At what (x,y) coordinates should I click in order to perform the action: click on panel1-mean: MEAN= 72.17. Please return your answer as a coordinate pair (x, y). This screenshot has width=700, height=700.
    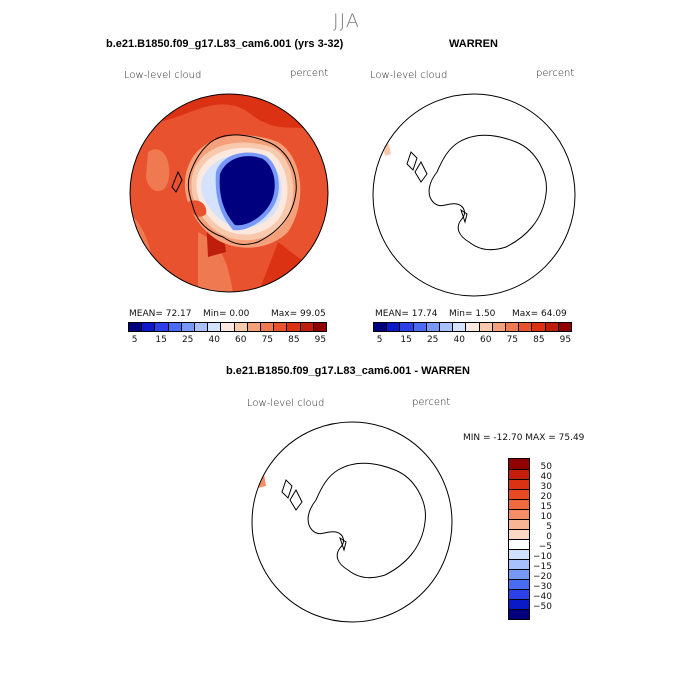
    Looking at the image, I should click on (160, 314).